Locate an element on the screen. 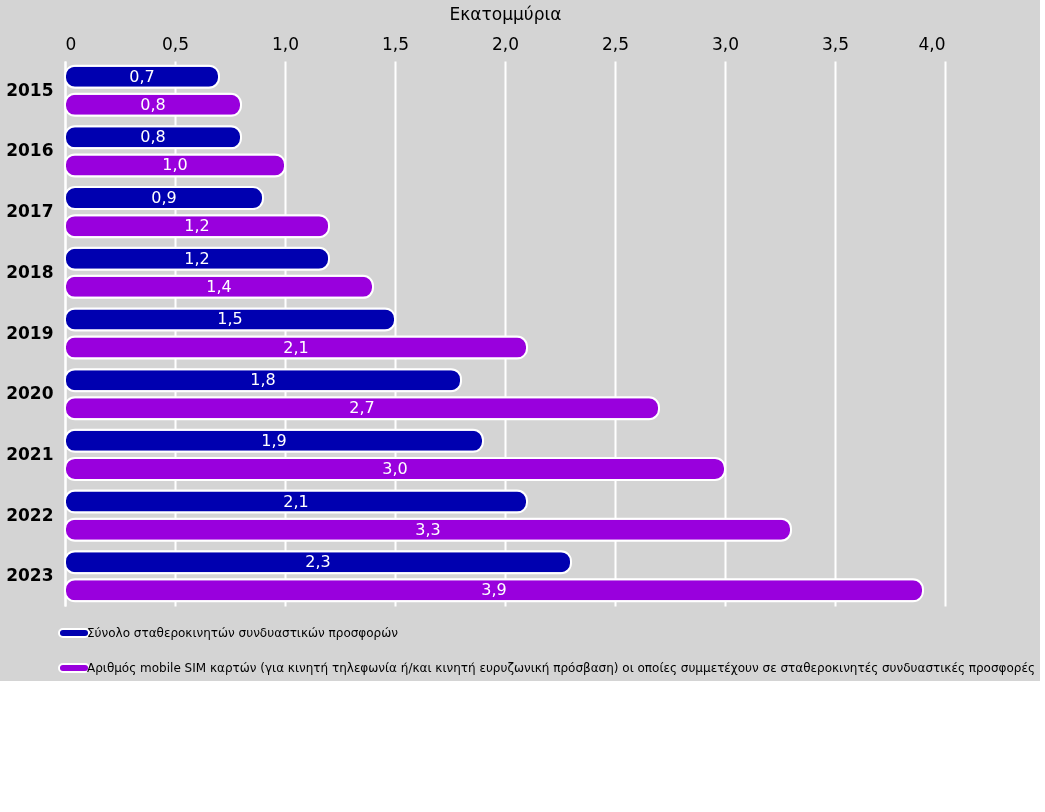  y-tick-label: 2020 is located at coordinates (30, 393).